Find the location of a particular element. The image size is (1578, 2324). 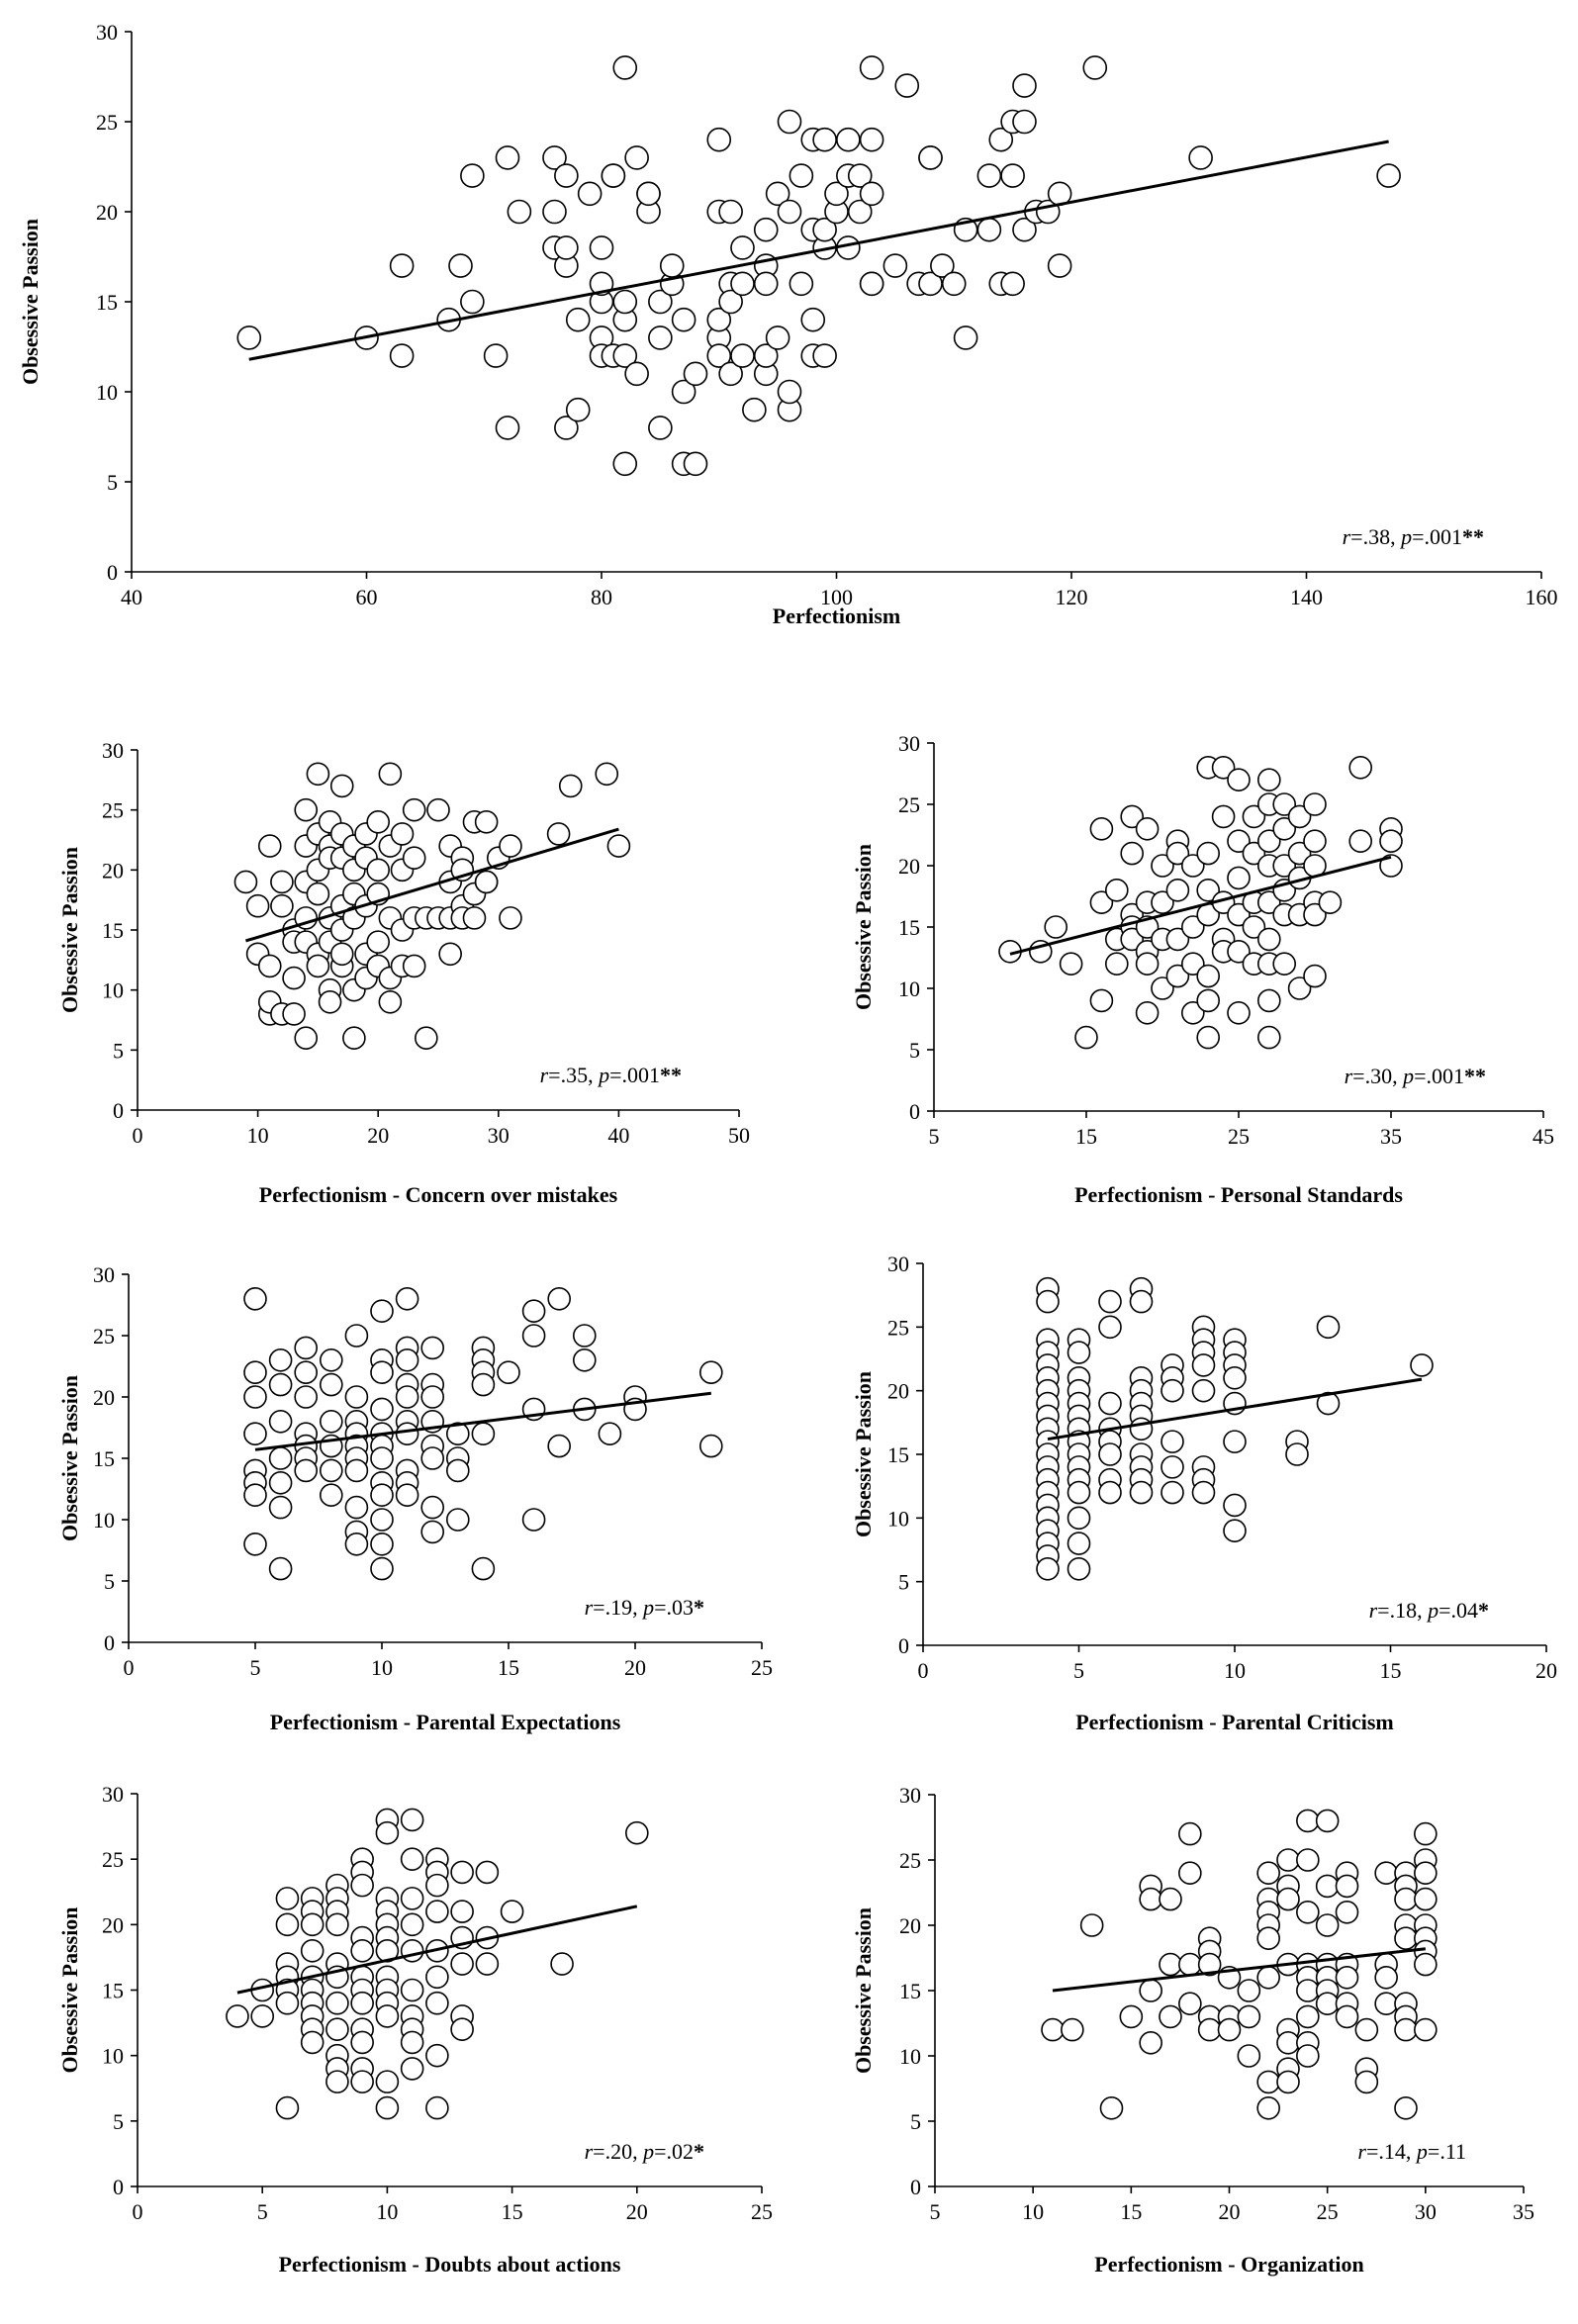

x-tick-label: 20 is located at coordinates (378, 1135).